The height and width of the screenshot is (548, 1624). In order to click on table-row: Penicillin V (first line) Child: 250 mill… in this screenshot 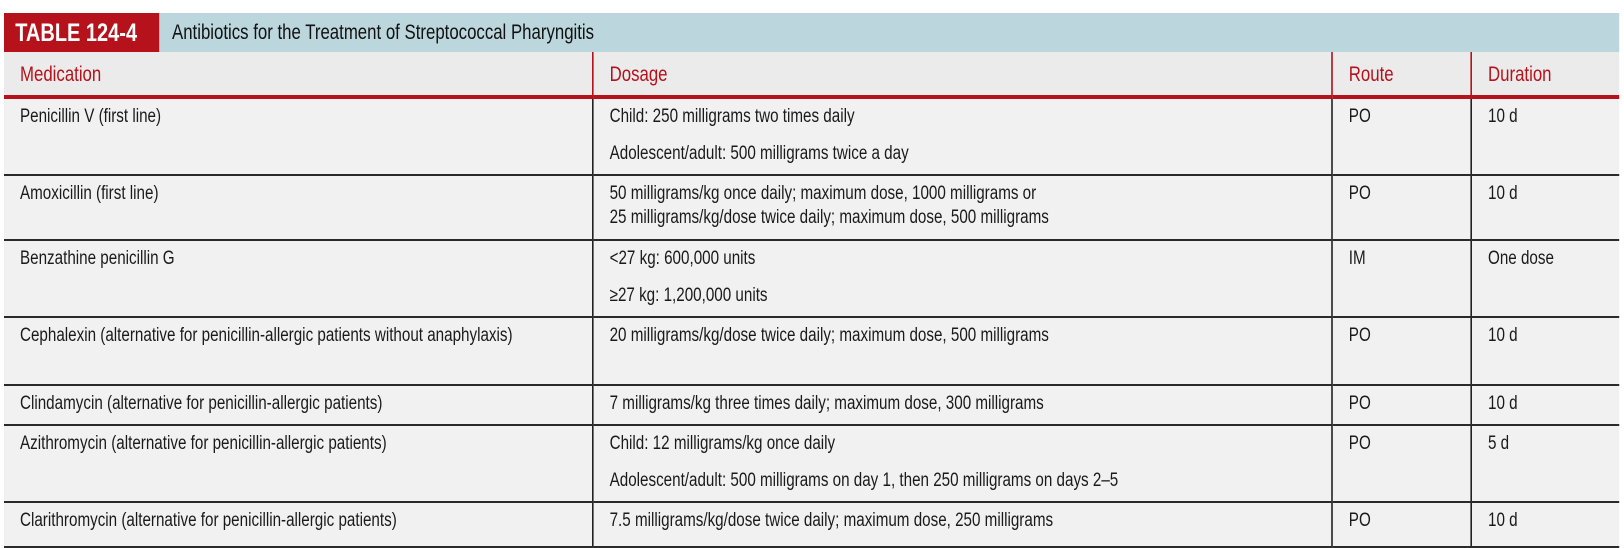, I will do `click(812, 136)`.